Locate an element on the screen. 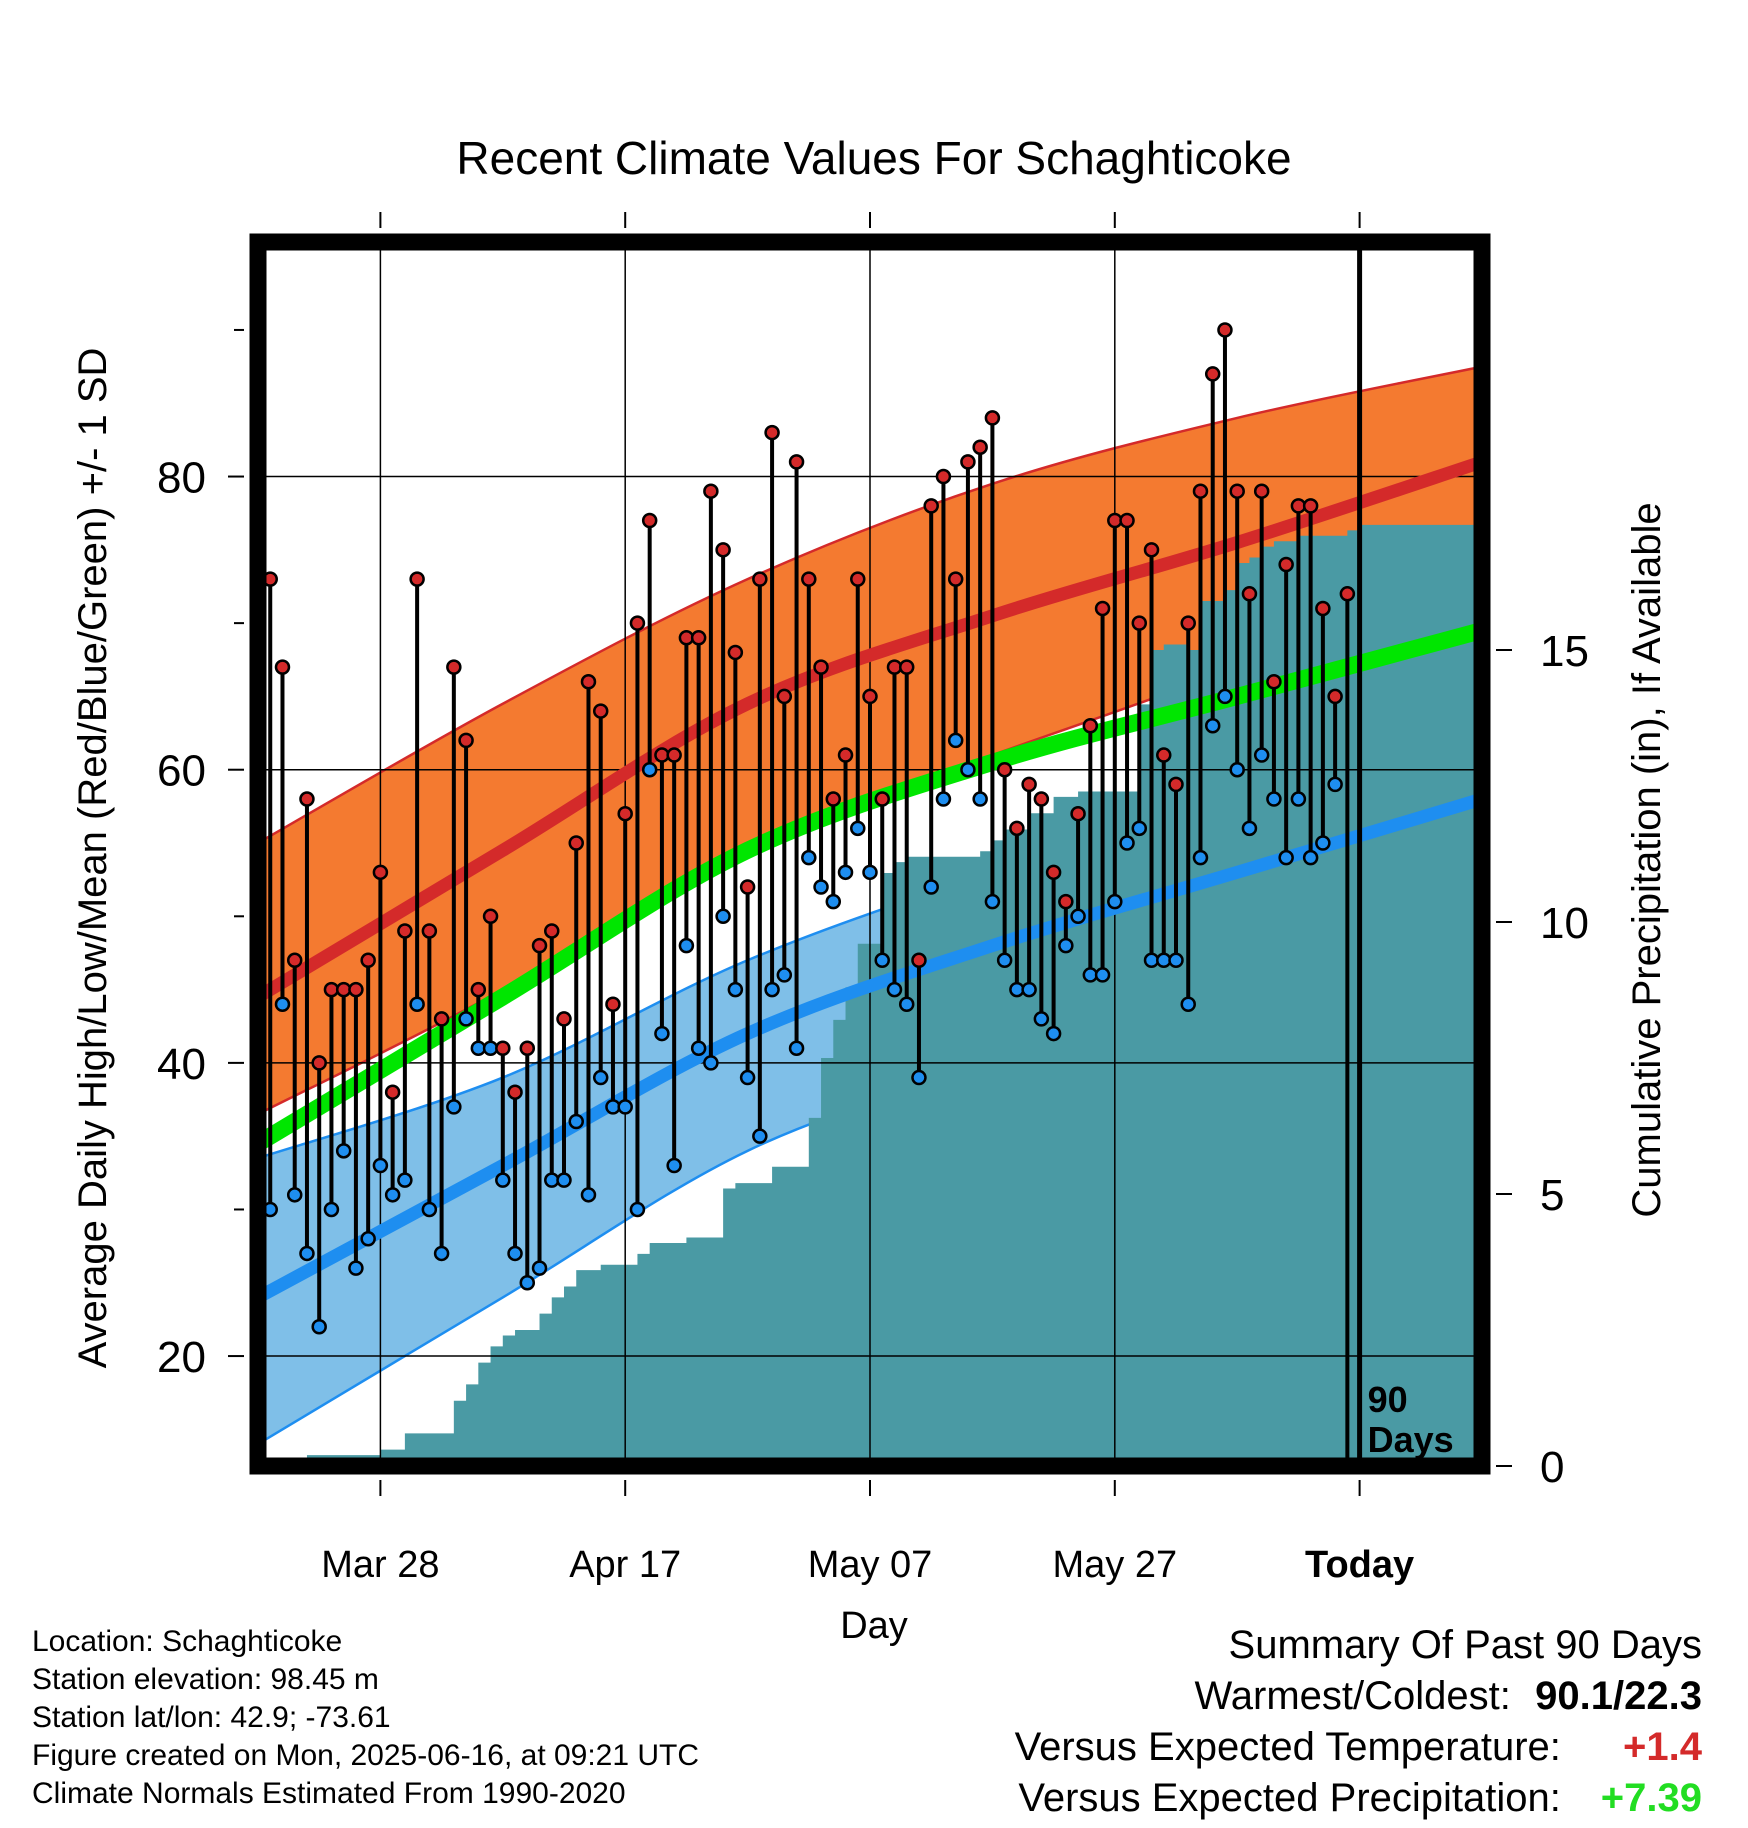  y-tick-label: 40 is located at coordinates (181, 1064).